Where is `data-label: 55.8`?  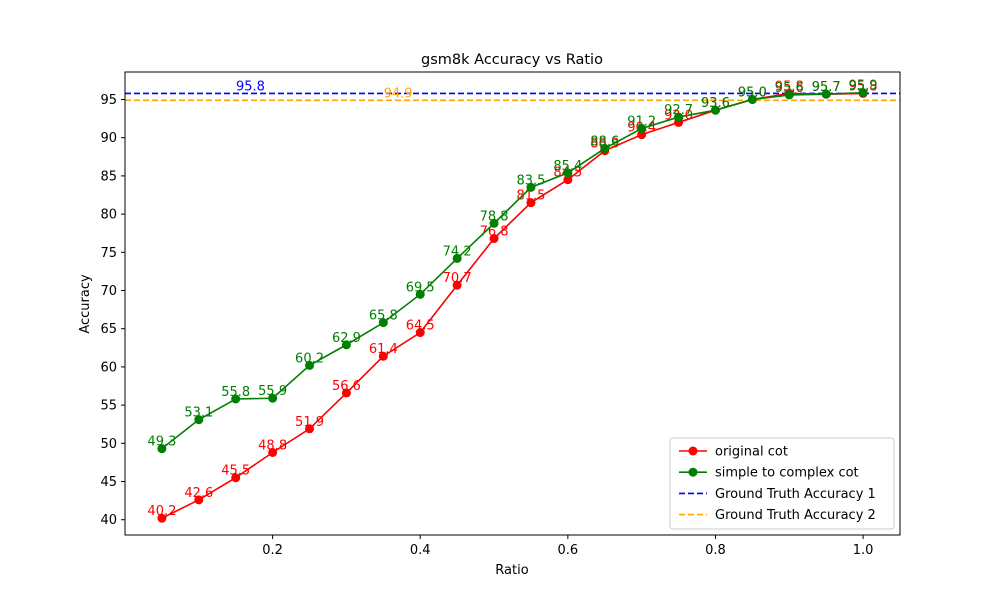
data-label: 55.8 is located at coordinates (235, 392).